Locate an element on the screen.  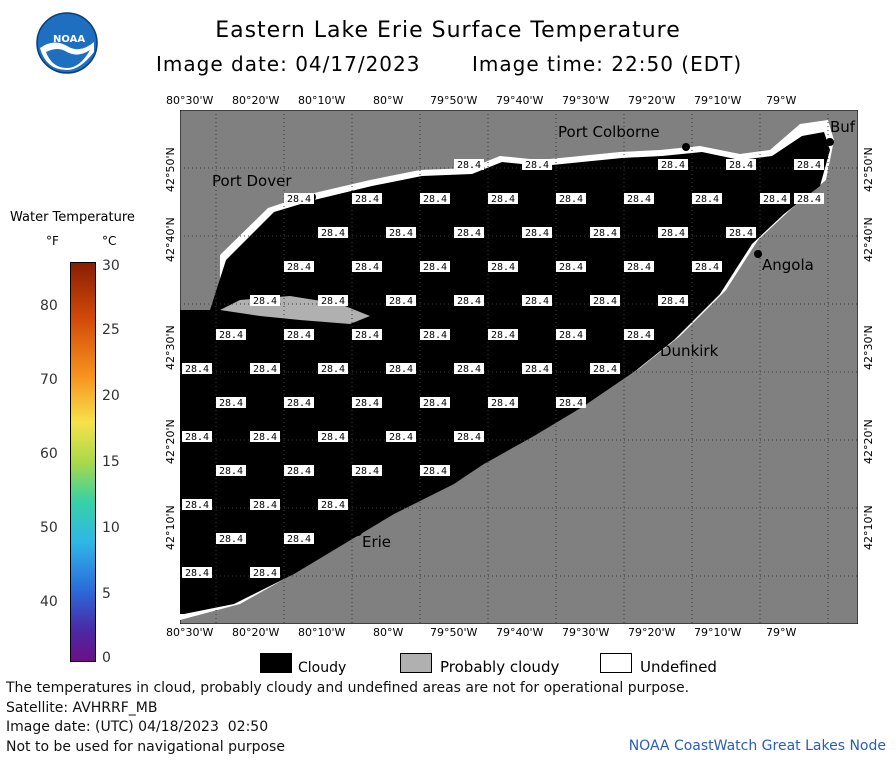
left-tick: 42°30'N is located at coordinates (170, 347).